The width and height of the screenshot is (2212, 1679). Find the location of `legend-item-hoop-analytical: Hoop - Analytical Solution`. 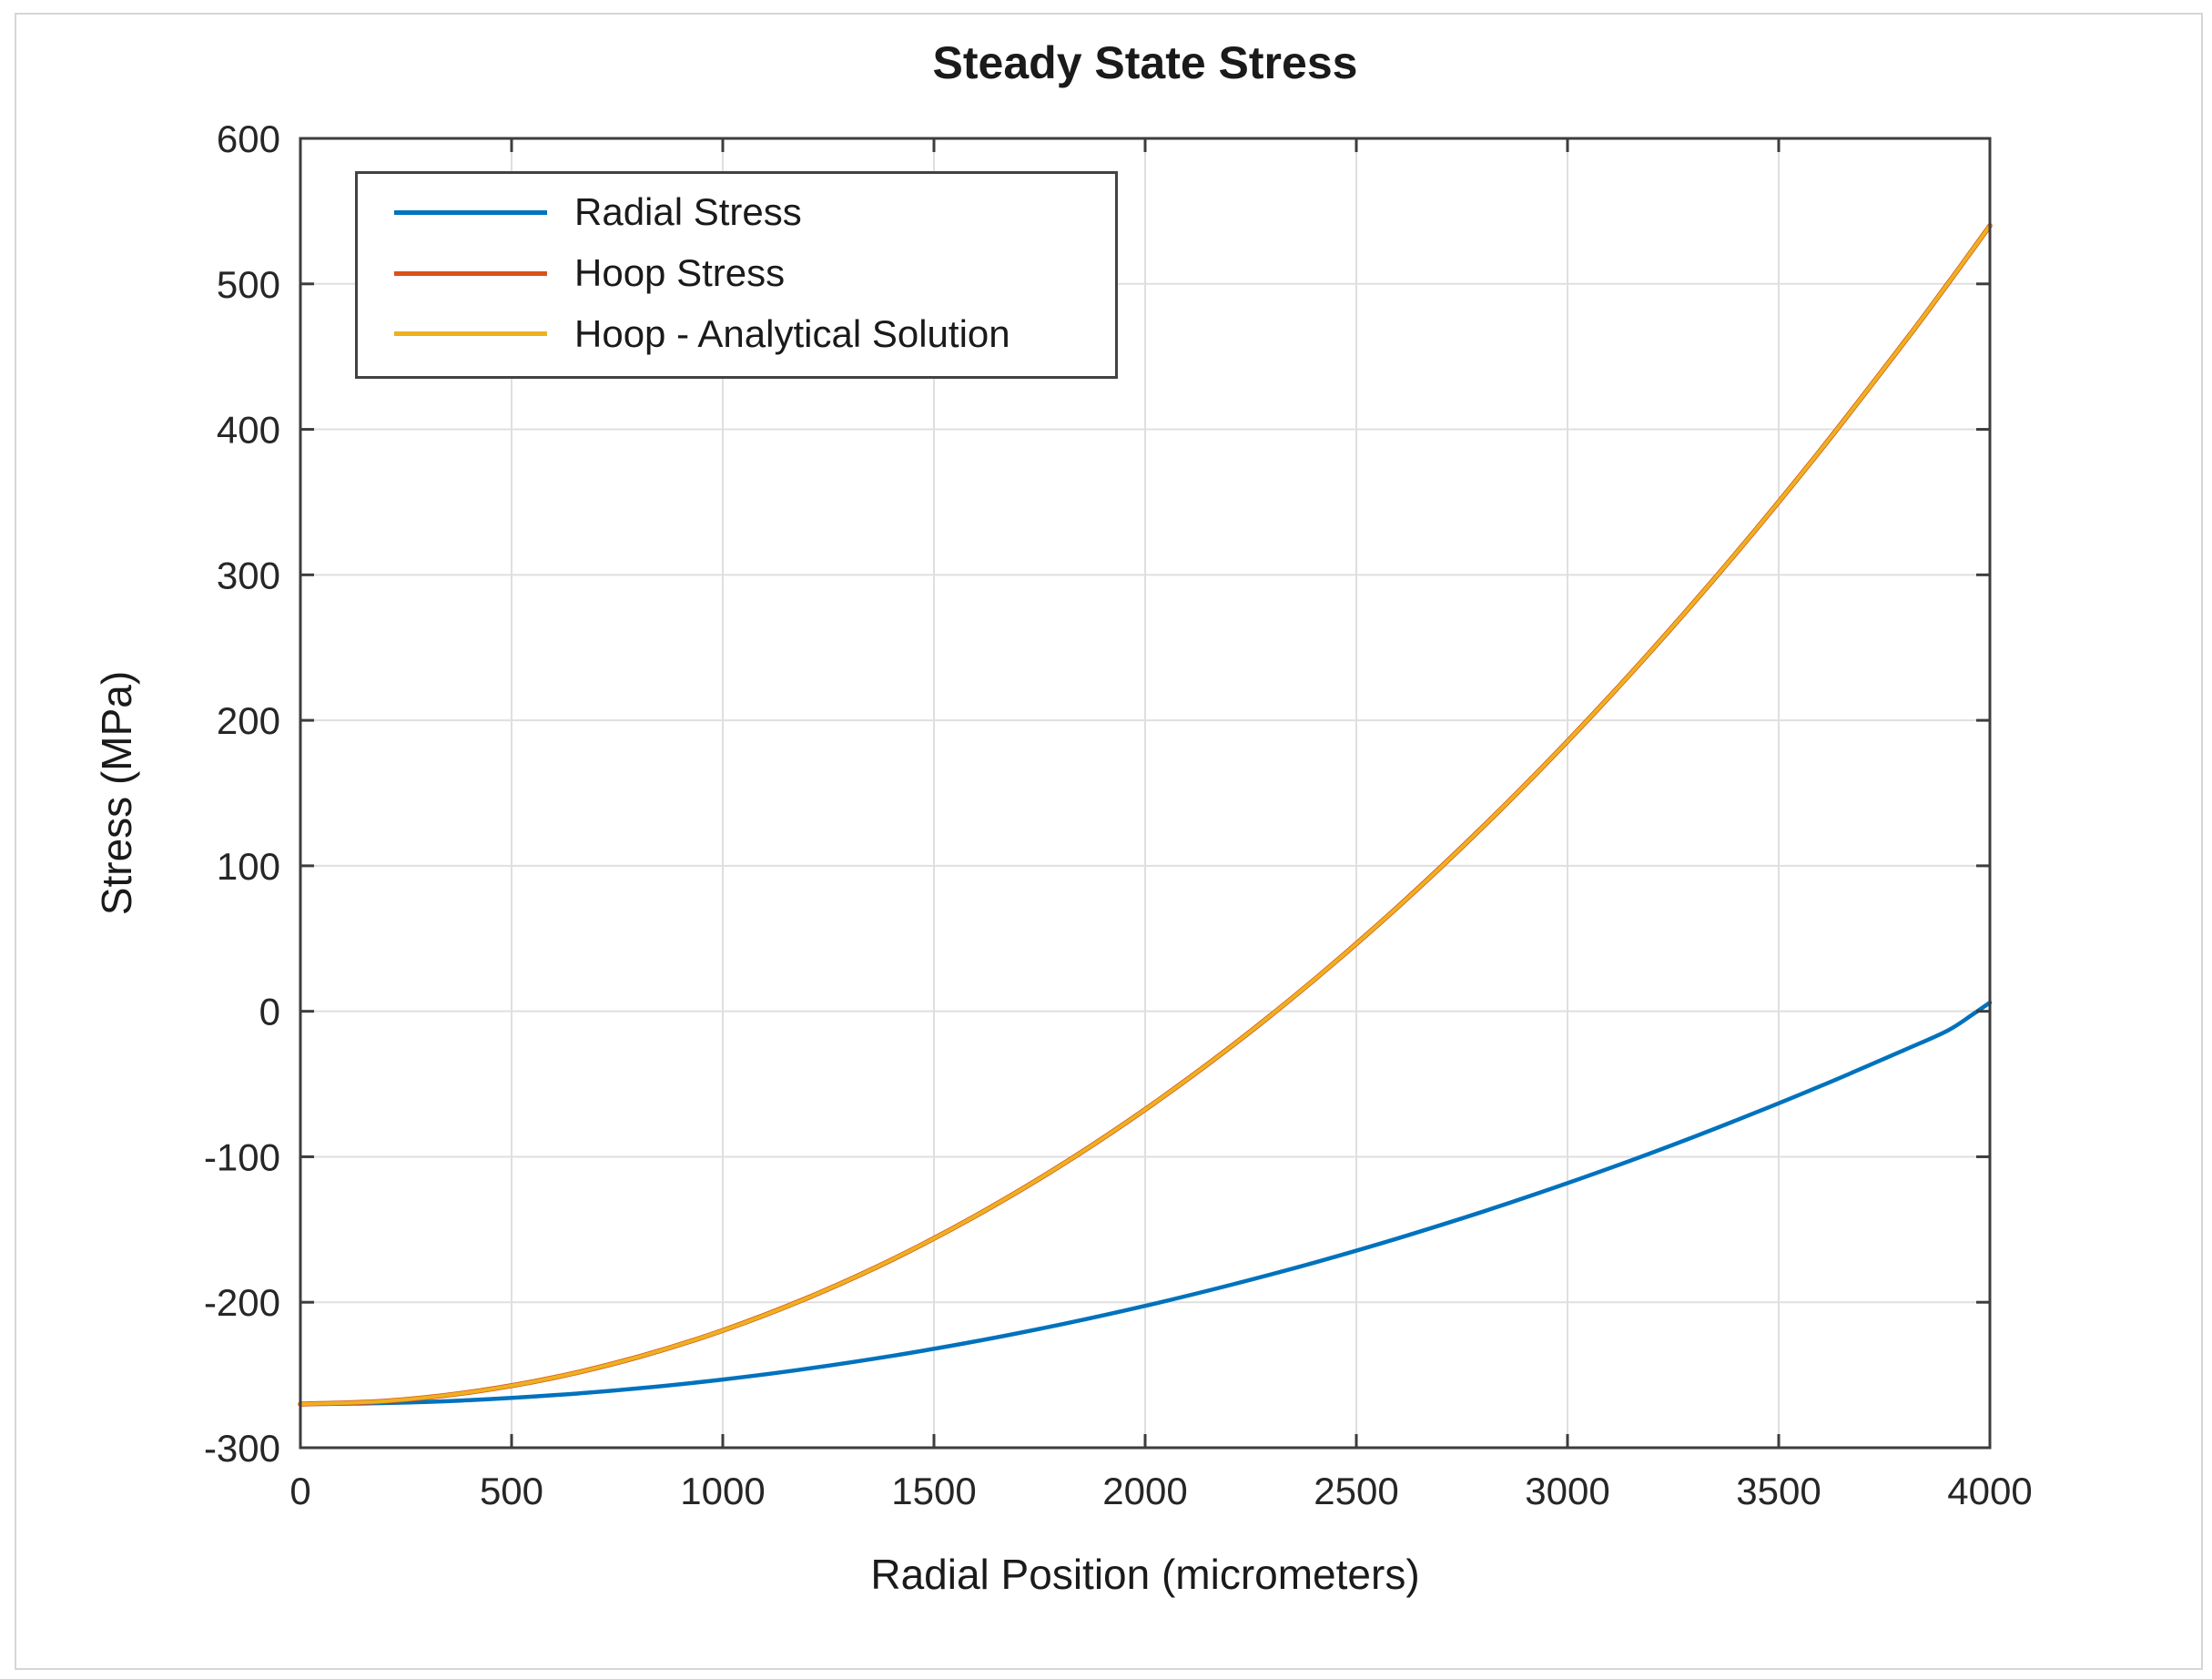

legend-item-hoop-analytical: Hoop - Analytical Solution is located at coordinates (750, 333).